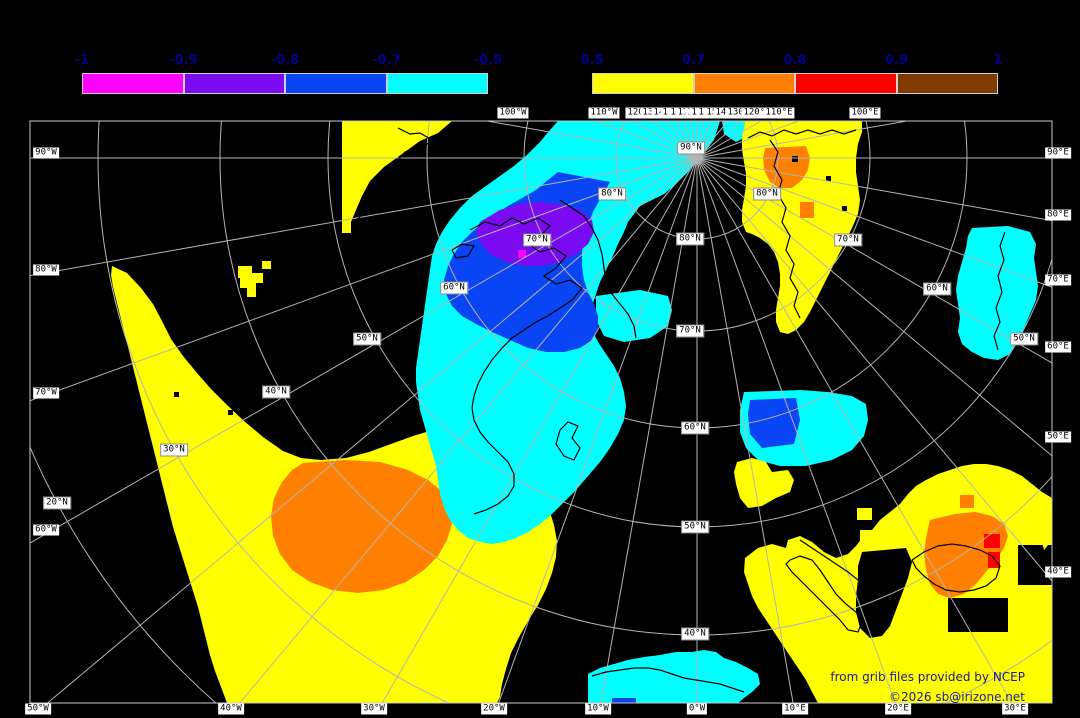 This screenshot has height=718, width=1080. What do you see at coordinates (46, 153) in the screenshot?
I see `edge-label-left-0: 90°W` at bounding box center [46, 153].